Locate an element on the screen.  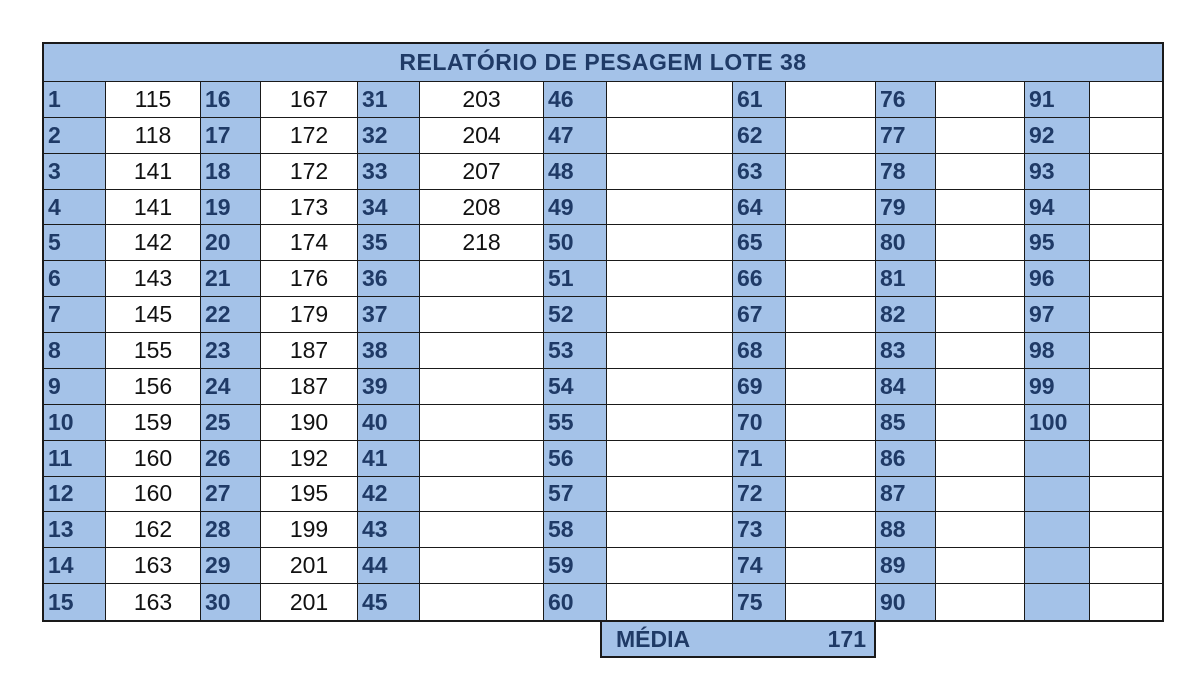
animal-number-cell: 16 is located at coordinates (231, 100).